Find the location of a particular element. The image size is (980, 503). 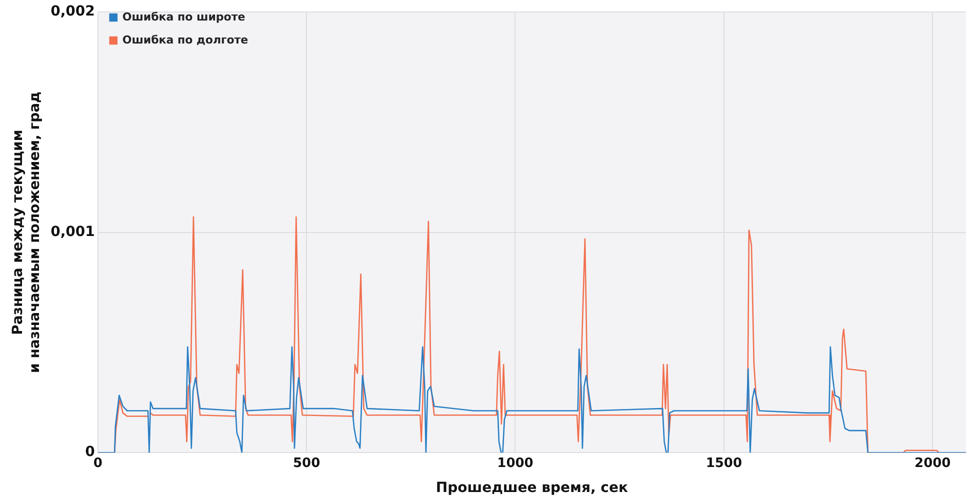

legend-label: Ошибка по широте is located at coordinates (184, 17).